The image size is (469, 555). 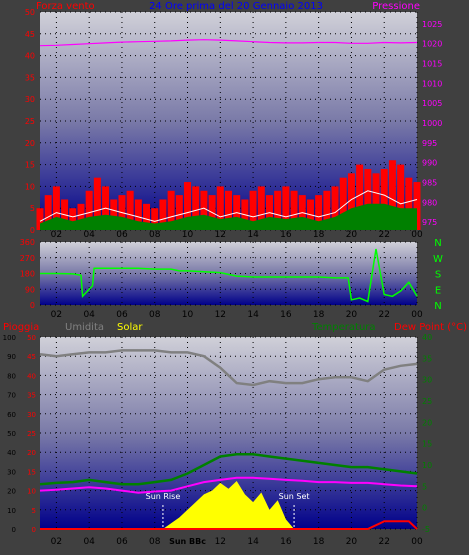 What do you see at coordinates (11, 396) in the screenshot?
I see `y-humidity-tick: 70` at bounding box center [11, 396].